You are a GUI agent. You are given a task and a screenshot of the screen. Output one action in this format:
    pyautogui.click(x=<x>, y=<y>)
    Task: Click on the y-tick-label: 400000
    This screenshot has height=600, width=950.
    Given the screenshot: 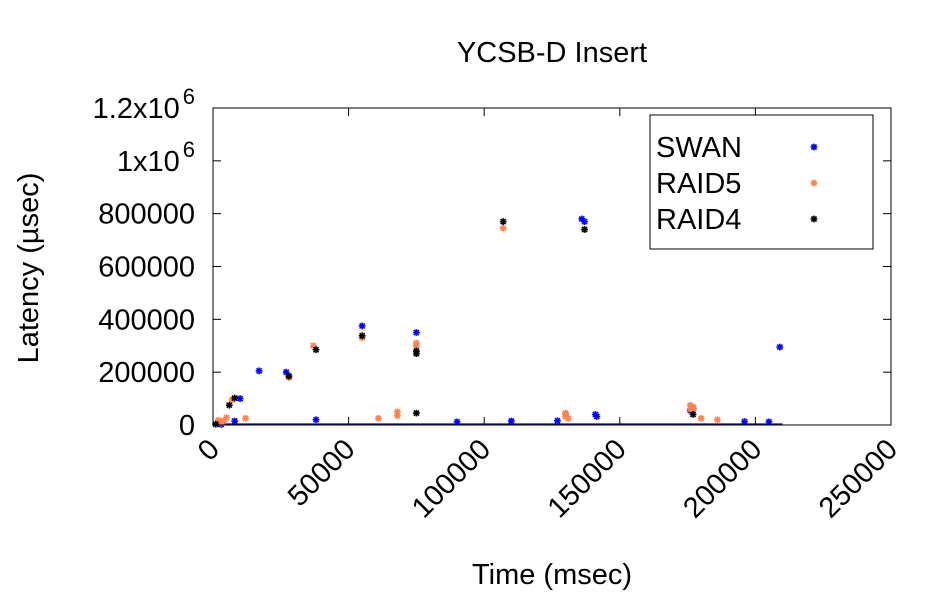 What is the action you would take?
    pyautogui.click(x=146, y=320)
    